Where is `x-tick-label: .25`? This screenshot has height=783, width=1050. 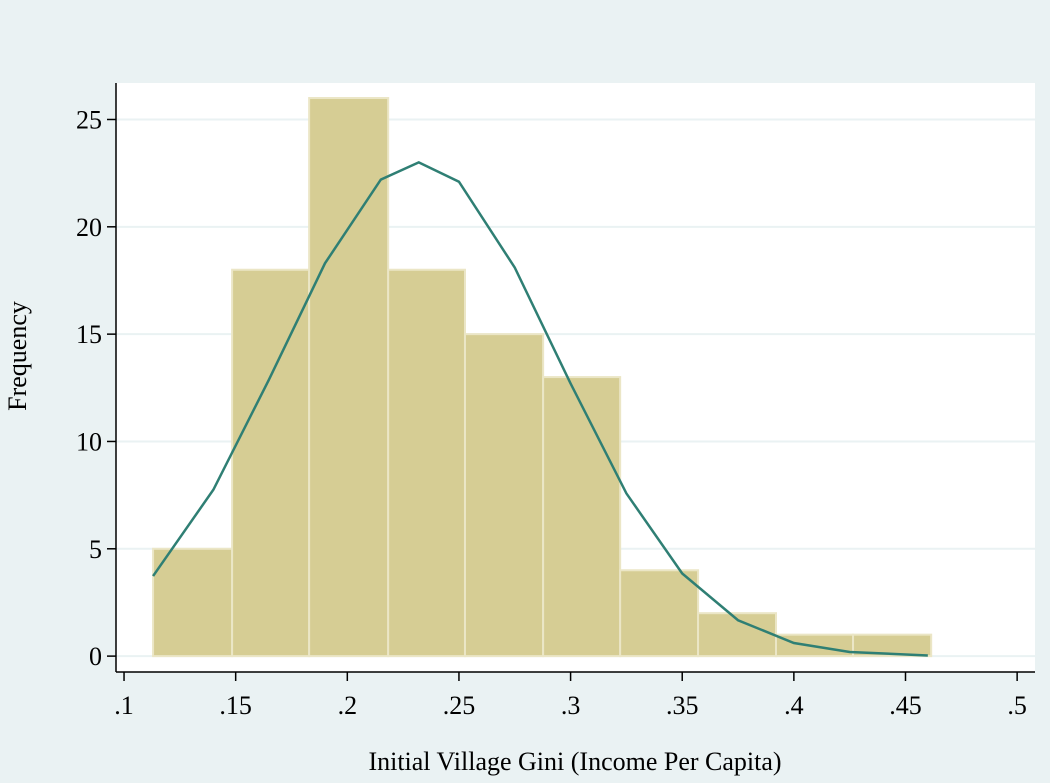
x-tick-label: .25 is located at coordinates (459, 705).